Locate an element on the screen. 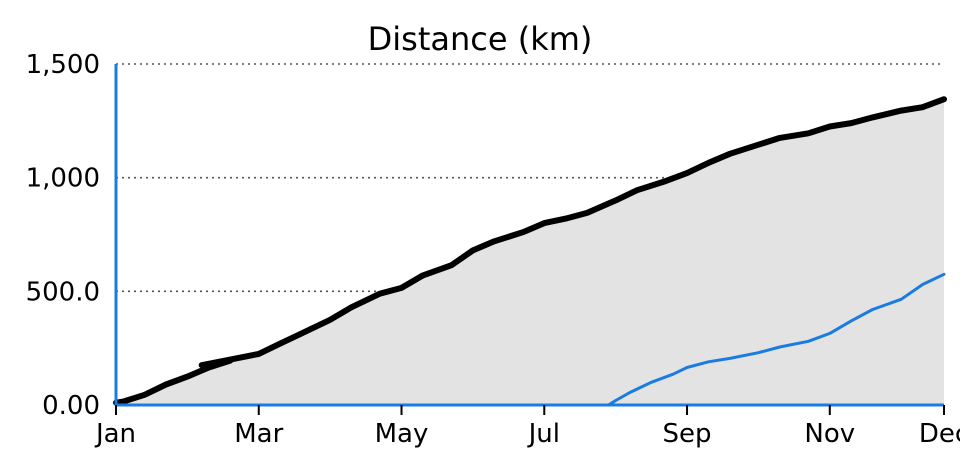 The image size is (960, 450). x-tick-label: Jan is located at coordinates (115, 434).